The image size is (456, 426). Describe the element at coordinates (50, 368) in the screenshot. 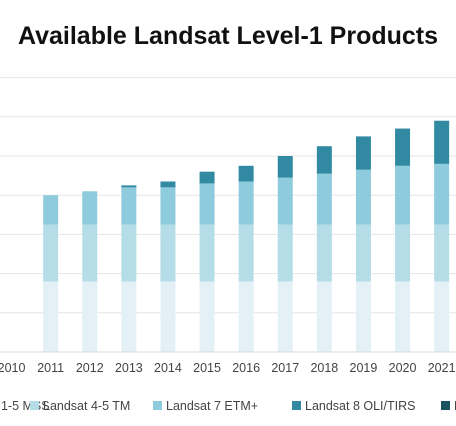

I see `x-tick-label: 2011` at that location.